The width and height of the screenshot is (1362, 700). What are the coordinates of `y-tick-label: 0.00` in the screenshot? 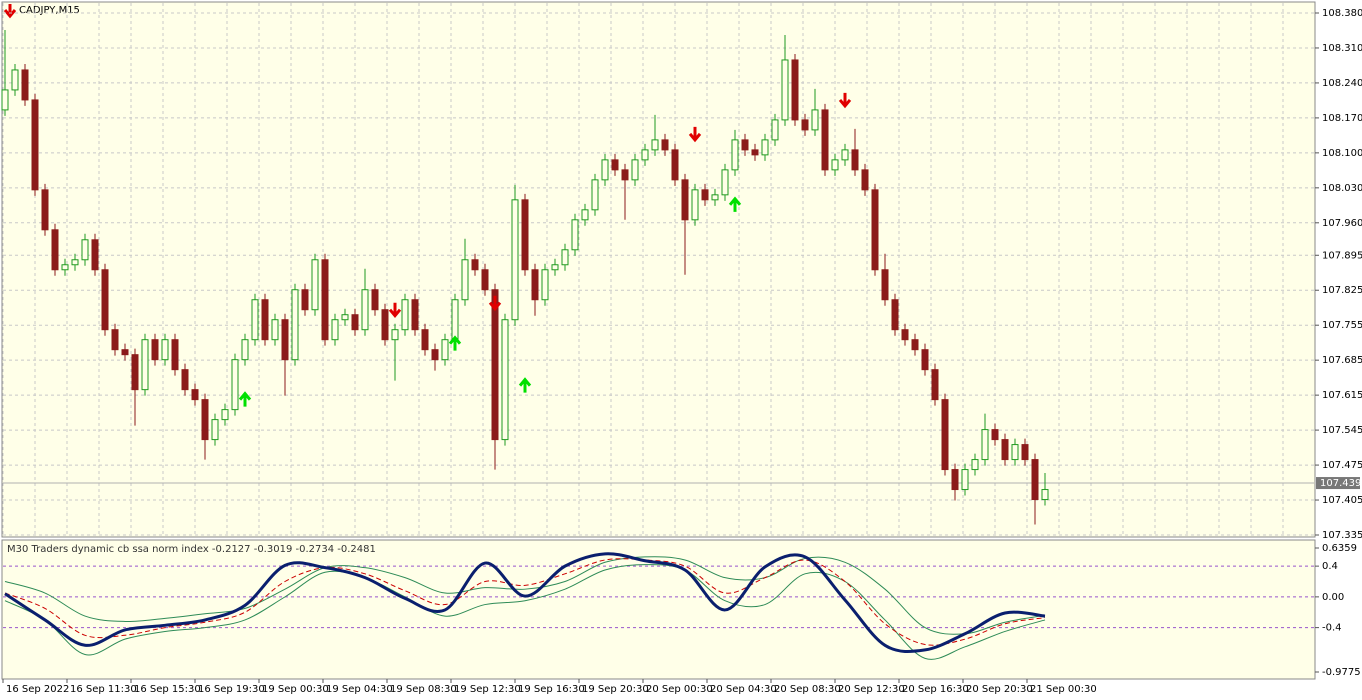 It's located at (1333, 597).